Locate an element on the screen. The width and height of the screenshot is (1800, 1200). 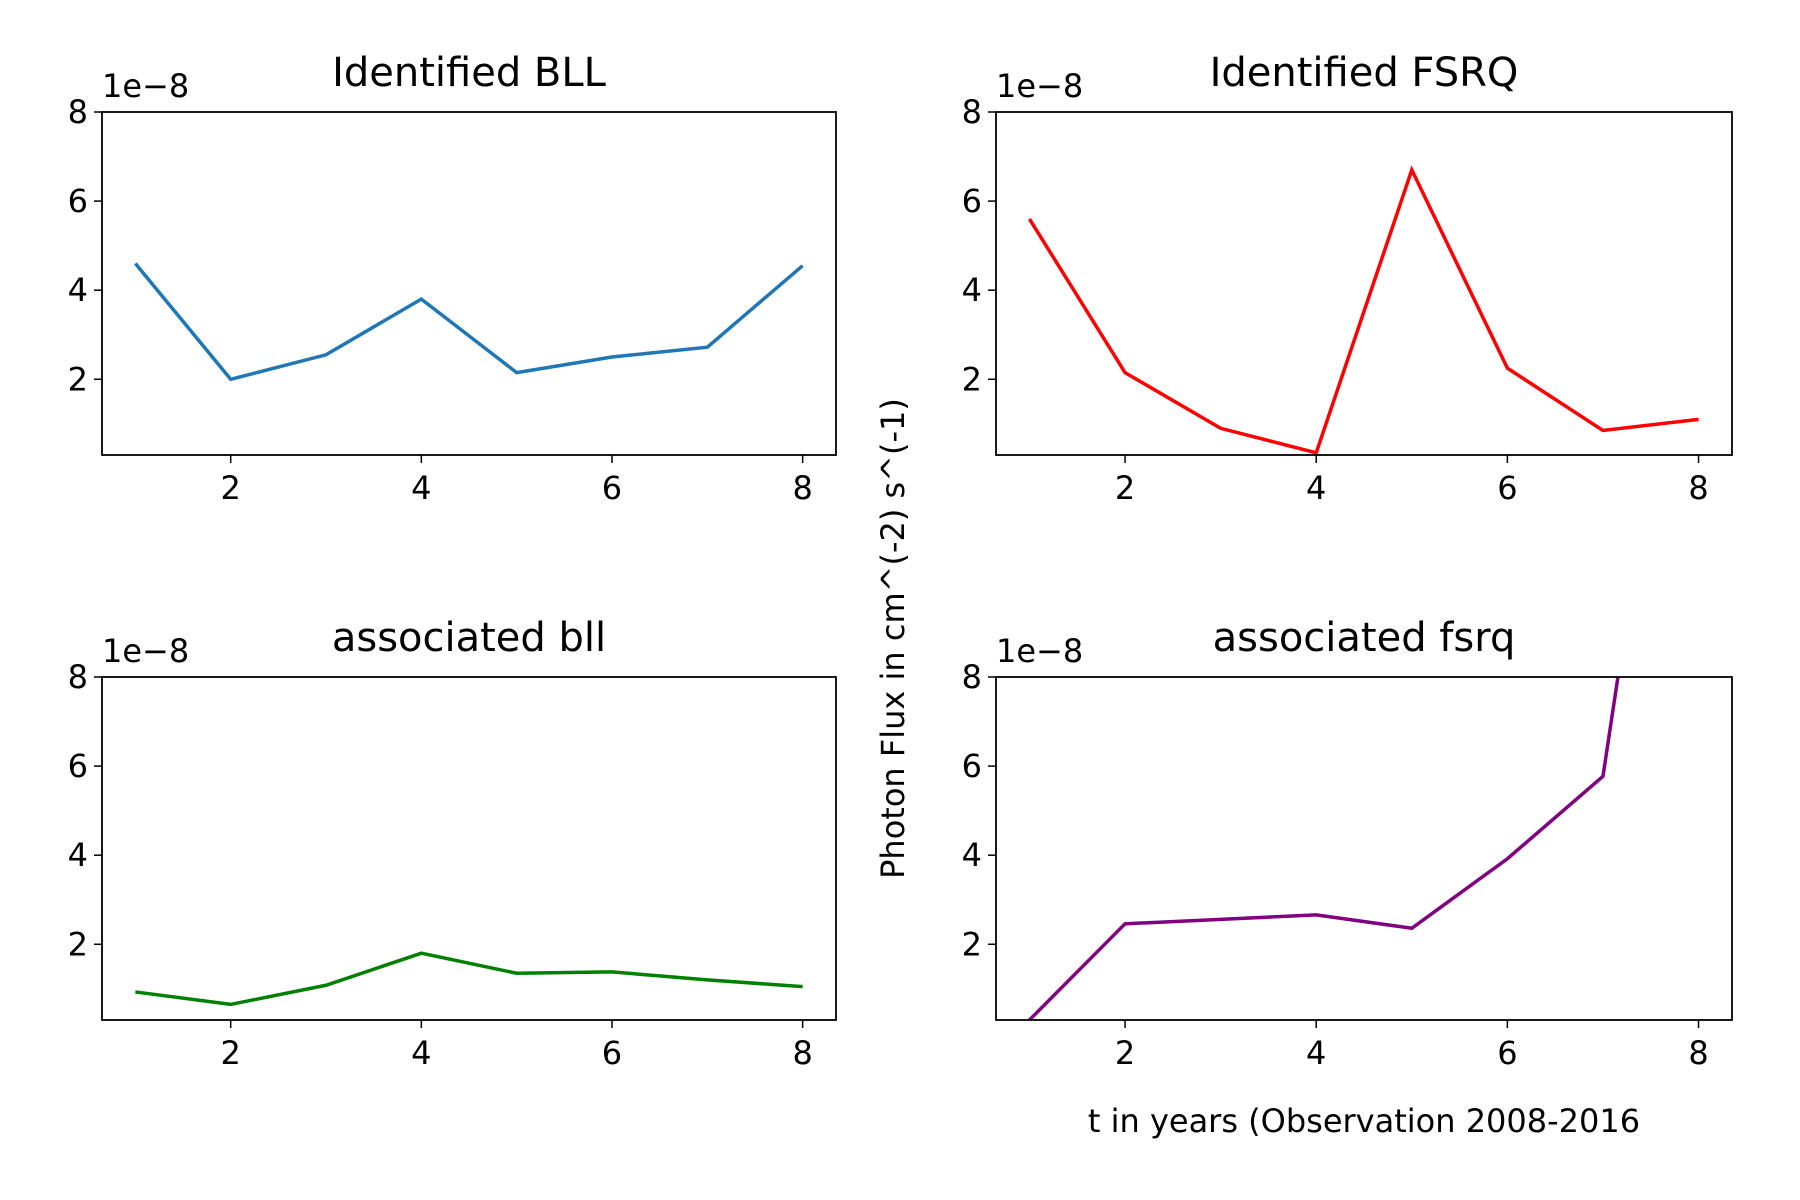
y-axis-label: Photon Flux in cm^(-2) s^(-1) is located at coordinates (893, 638).